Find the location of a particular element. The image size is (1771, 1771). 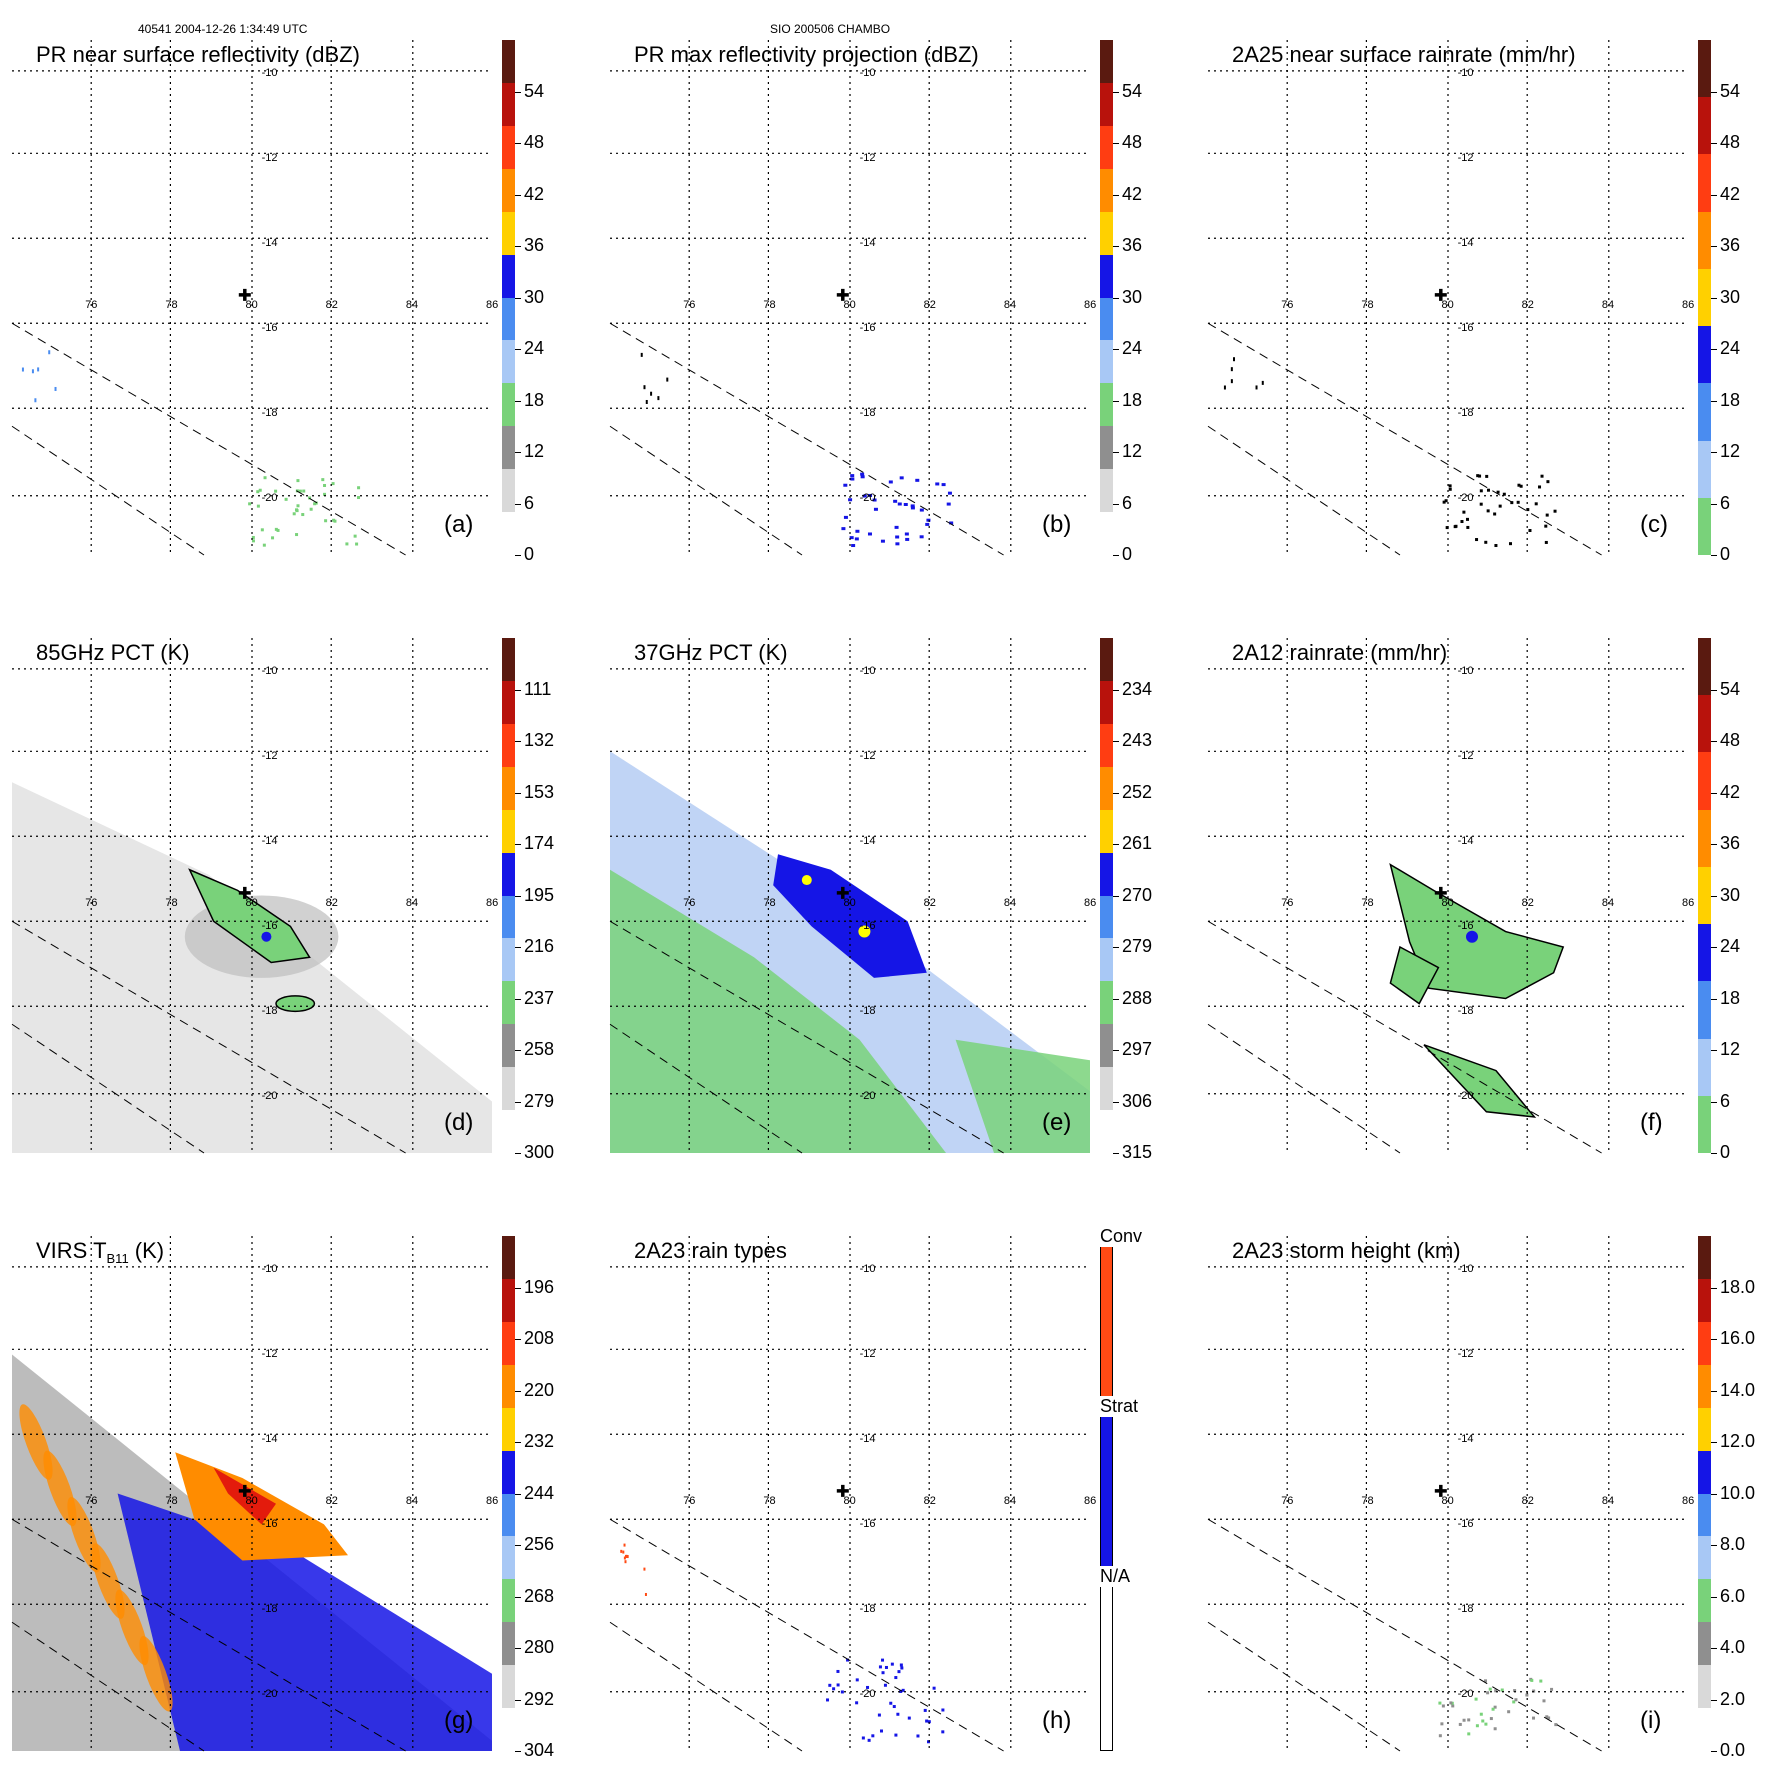

lon-label: 80 is located at coordinates (1448, 305).